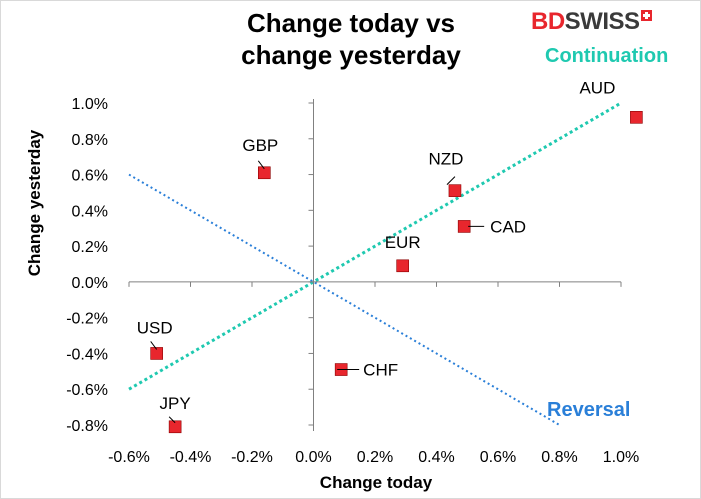 Image resolution: width=701 pixels, height=499 pixels. What do you see at coordinates (351, 23) in the screenshot?
I see `chart-title-line-1: Change today vs` at bounding box center [351, 23].